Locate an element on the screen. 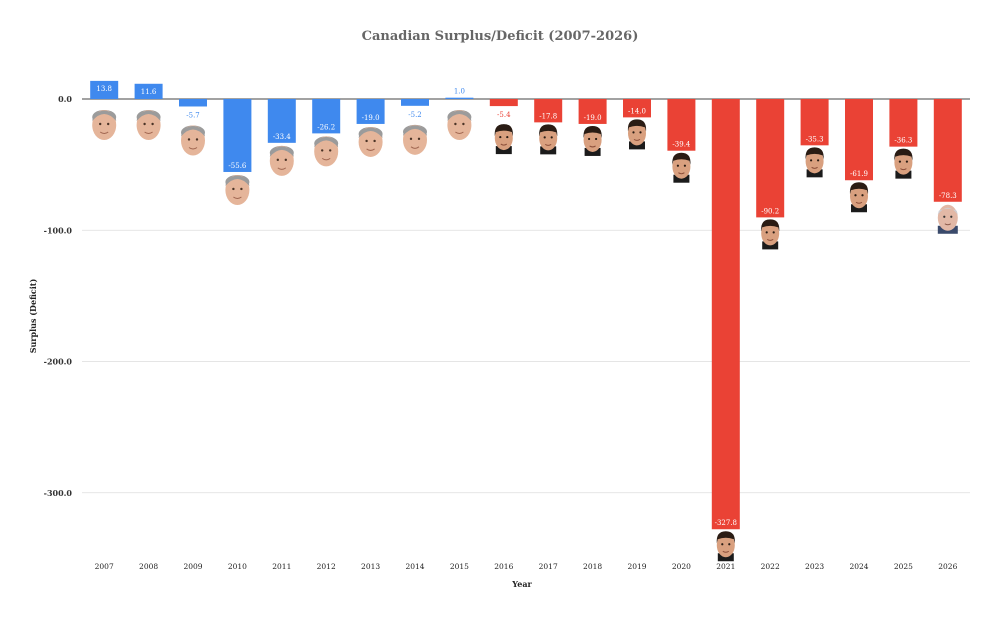 The height and width of the screenshot is (617, 1000). data-label: 1.0 is located at coordinates (459, 92).